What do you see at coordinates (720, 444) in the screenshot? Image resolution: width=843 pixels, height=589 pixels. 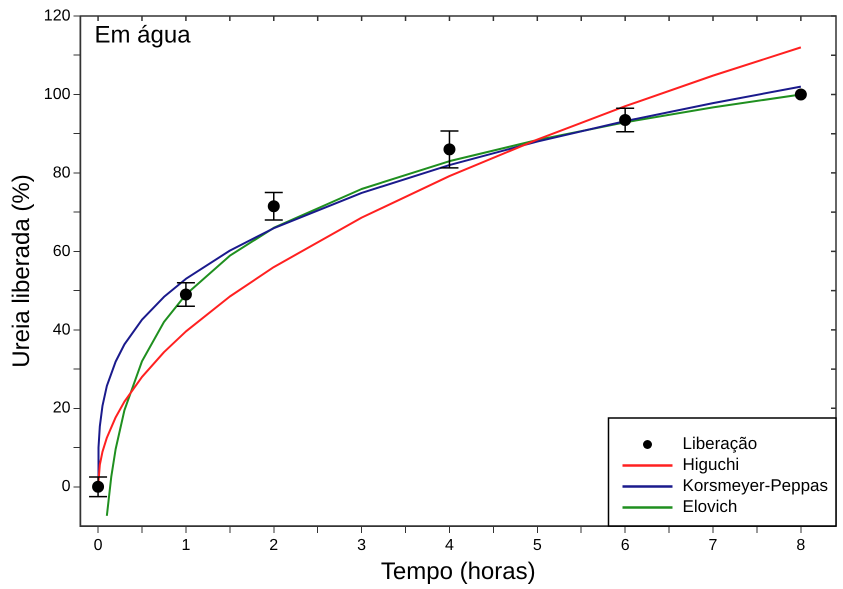 I see `legend-label: Liberação` at bounding box center [720, 444].